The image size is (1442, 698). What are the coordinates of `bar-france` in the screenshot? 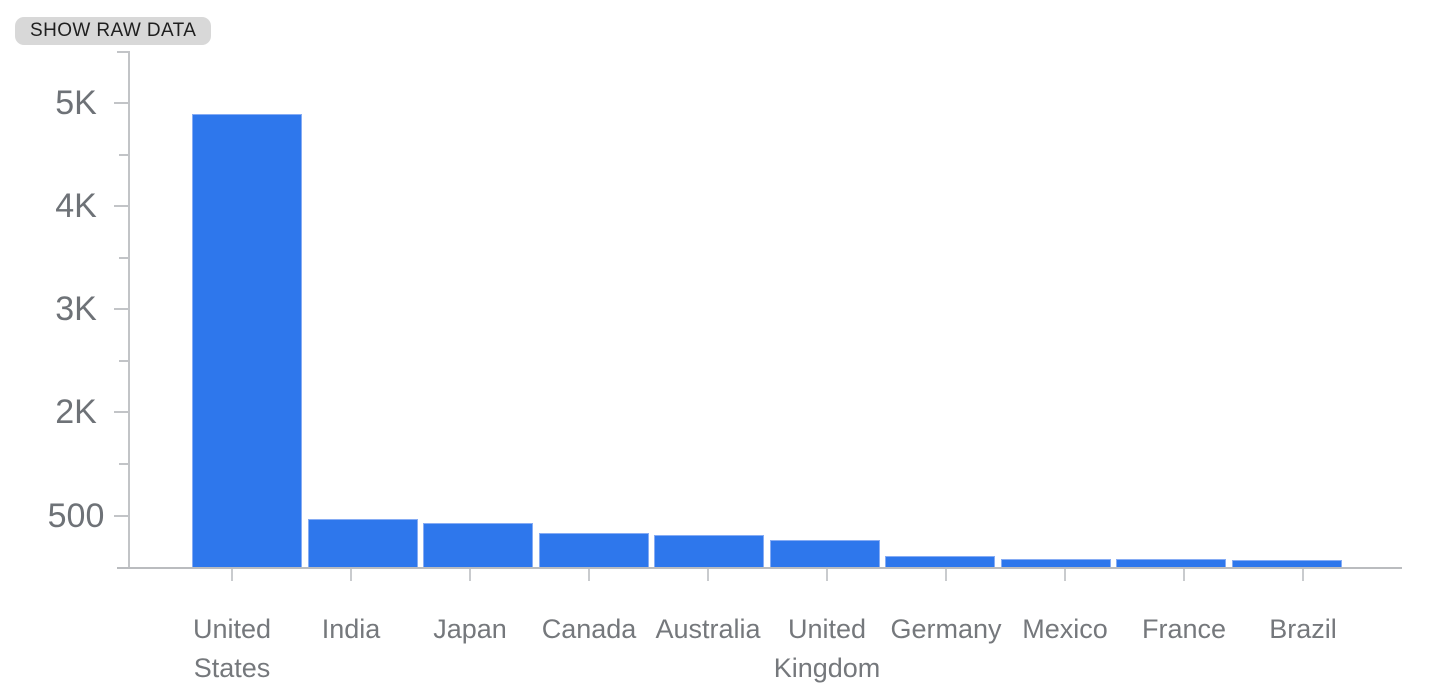 It's located at (1171, 563).